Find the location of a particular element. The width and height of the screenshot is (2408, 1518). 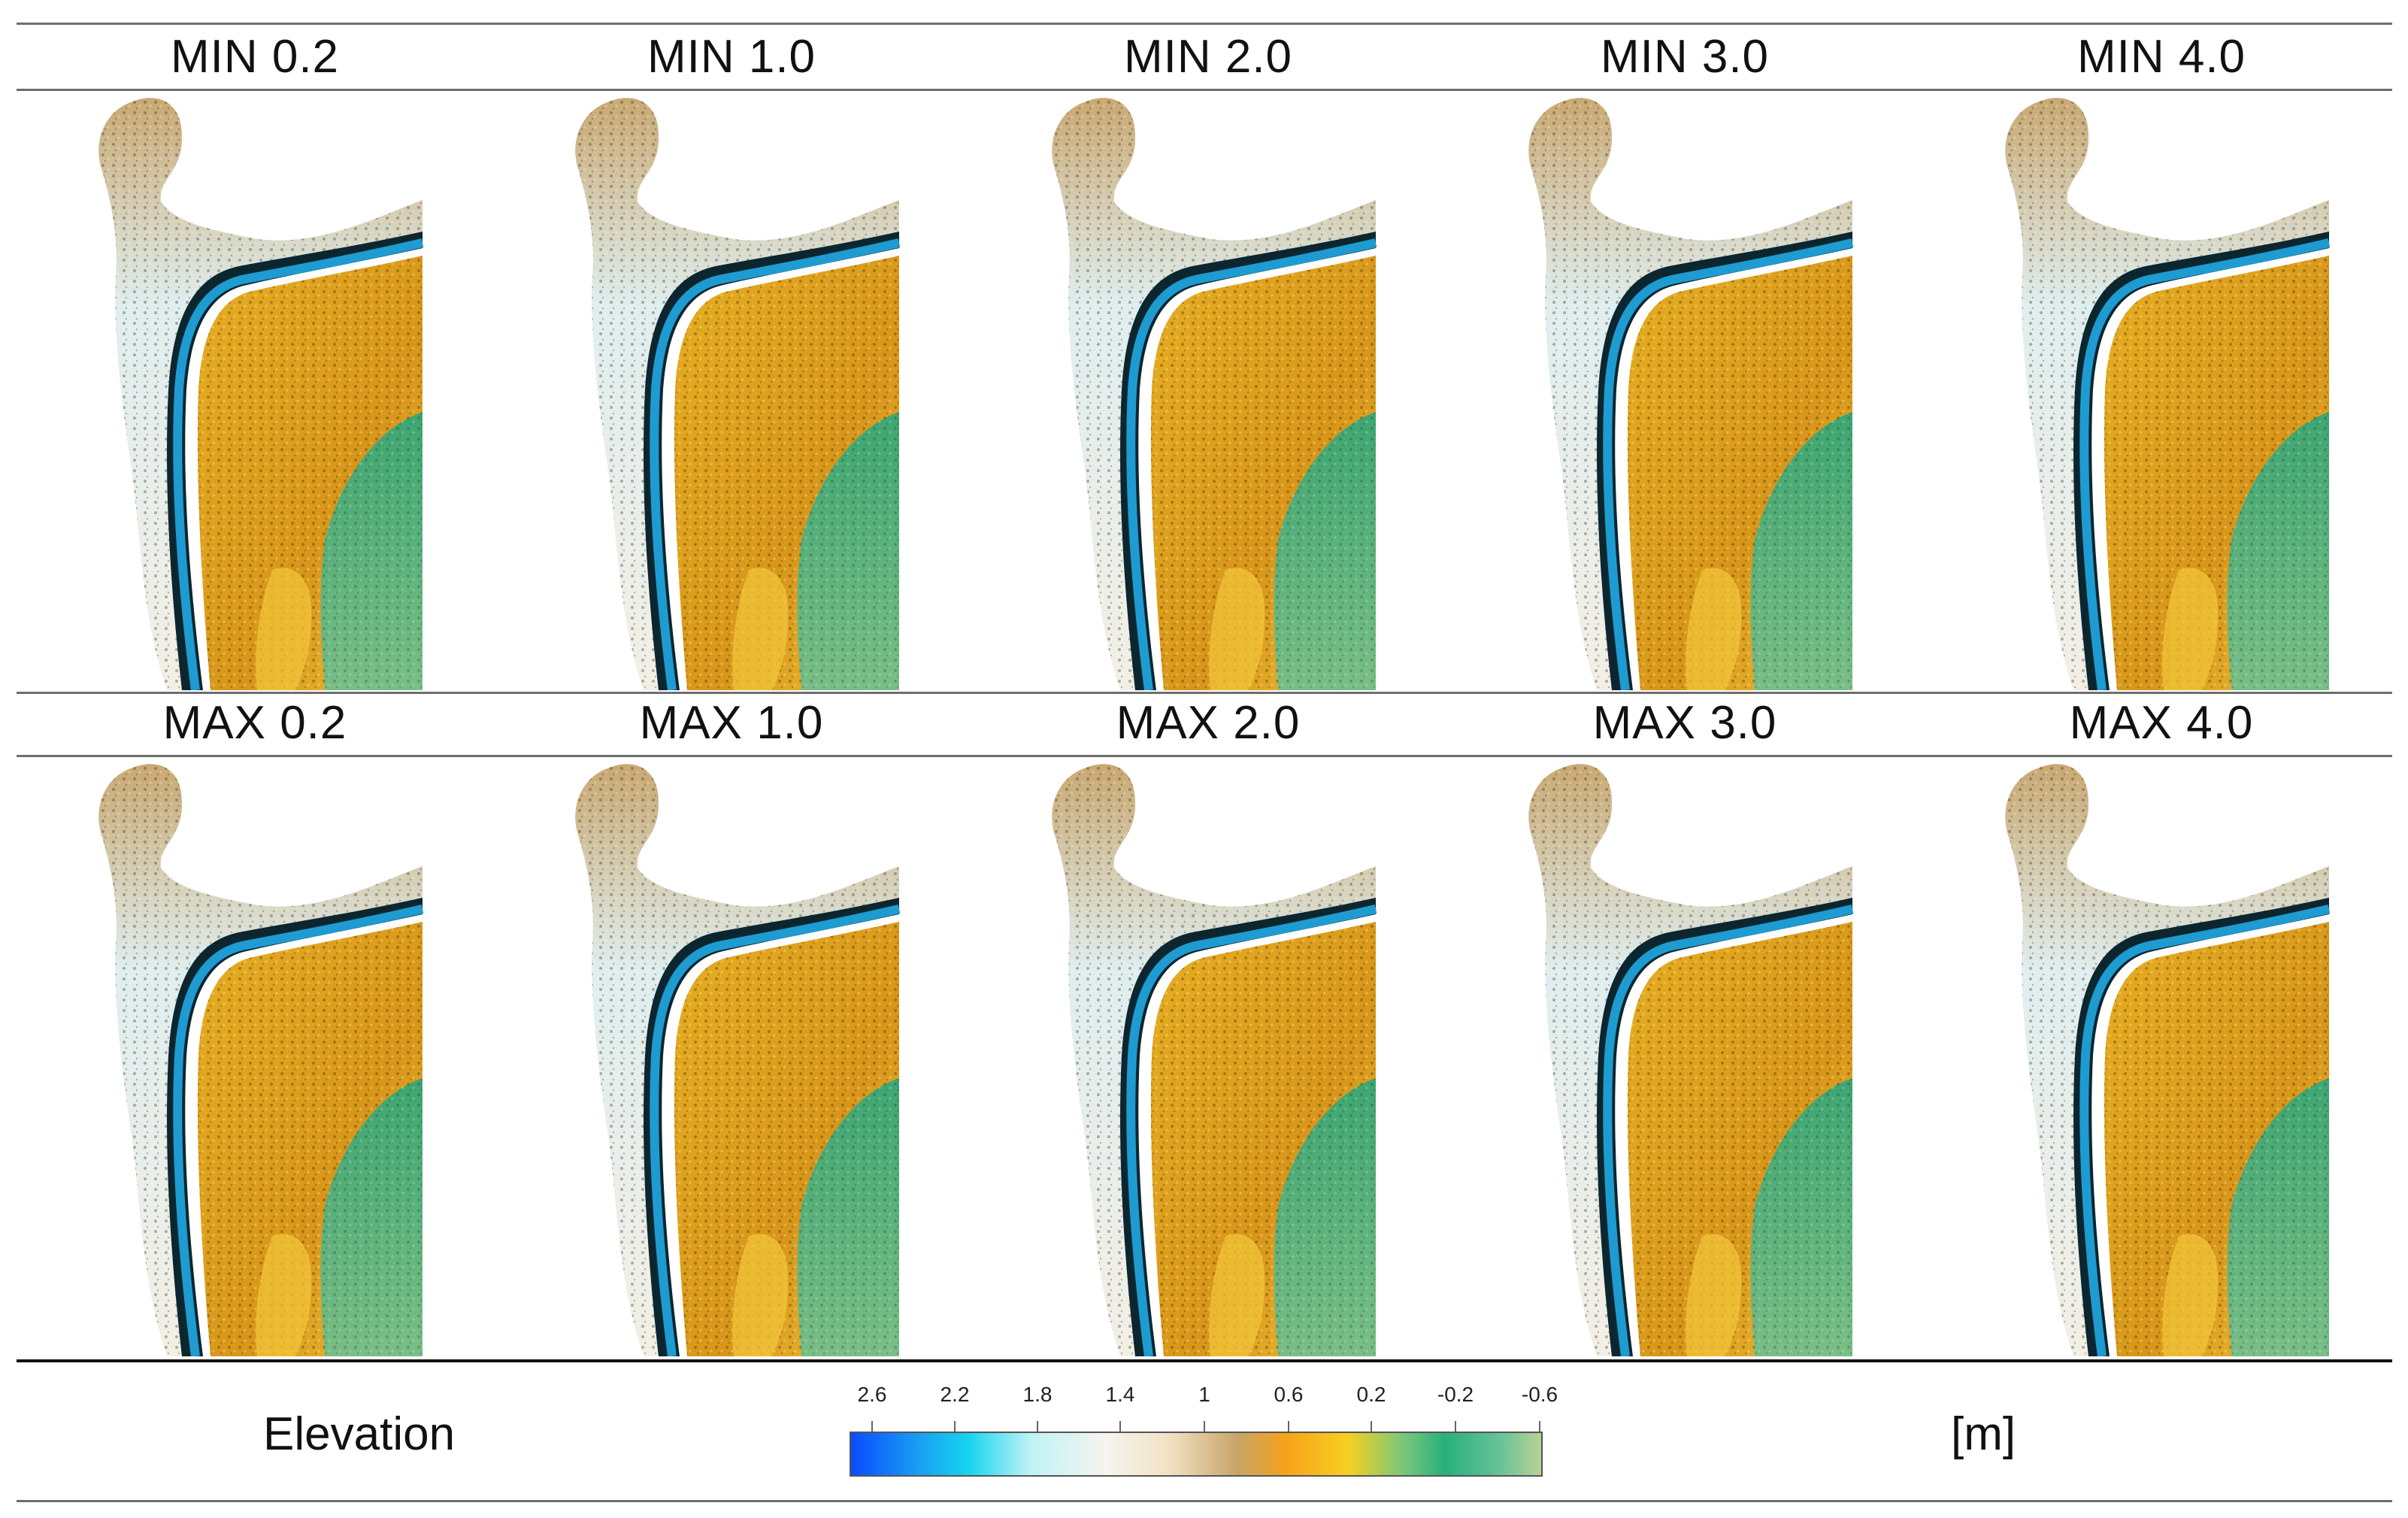

column-title: MAX 0.2 is located at coordinates (254, 723).